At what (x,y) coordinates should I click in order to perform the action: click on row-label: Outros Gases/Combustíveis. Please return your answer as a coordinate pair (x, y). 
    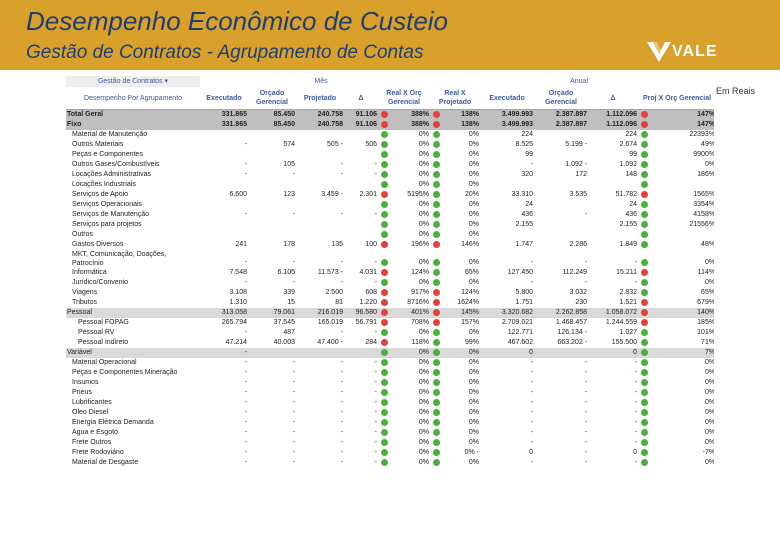
    Looking at the image, I should click on (116, 164).